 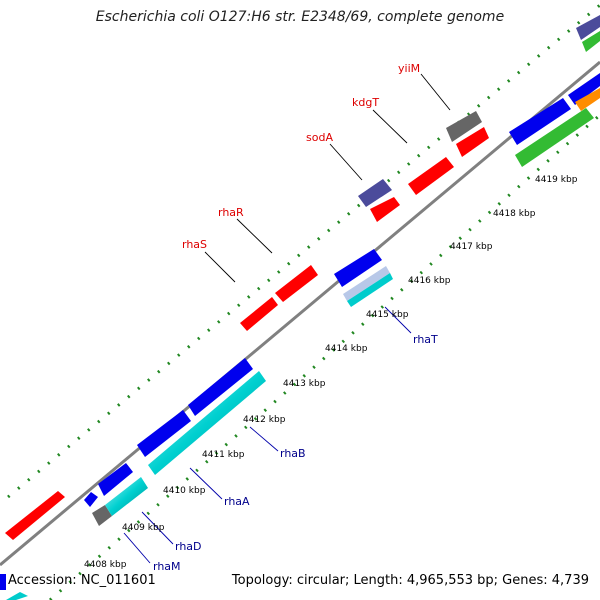 I want to click on gene-label-rhaA: rhaA, so click(x=237, y=501).